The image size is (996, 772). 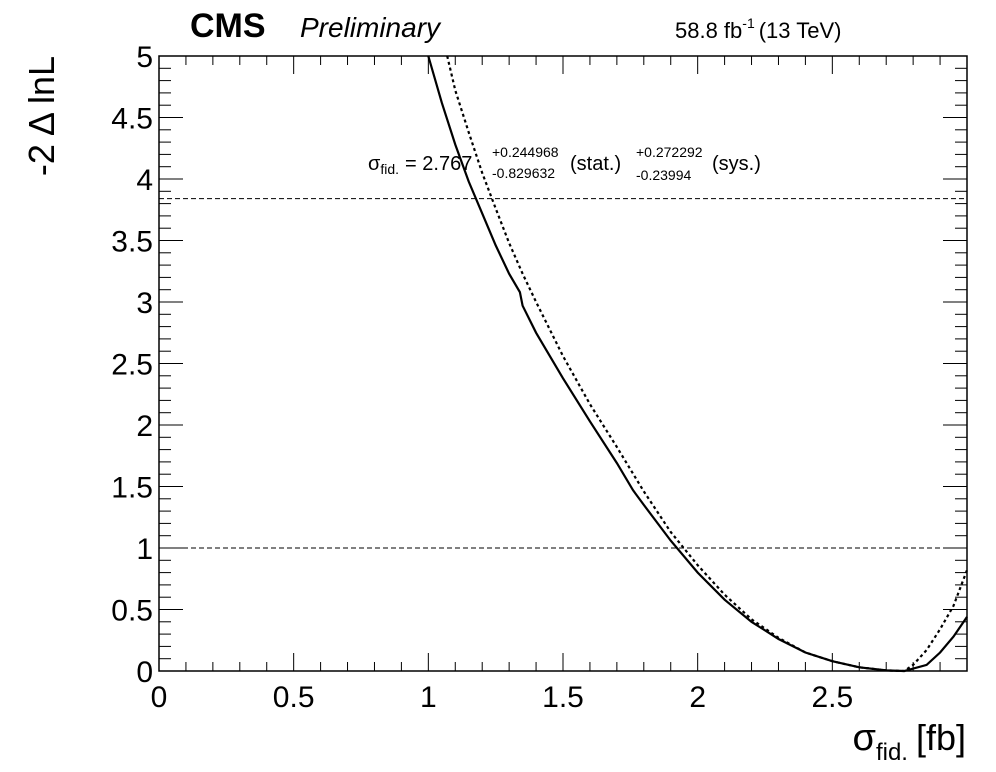 What do you see at coordinates (294, 697) in the screenshot?
I see `x-tick-label: 0.5` at bounding box center [294, 697].